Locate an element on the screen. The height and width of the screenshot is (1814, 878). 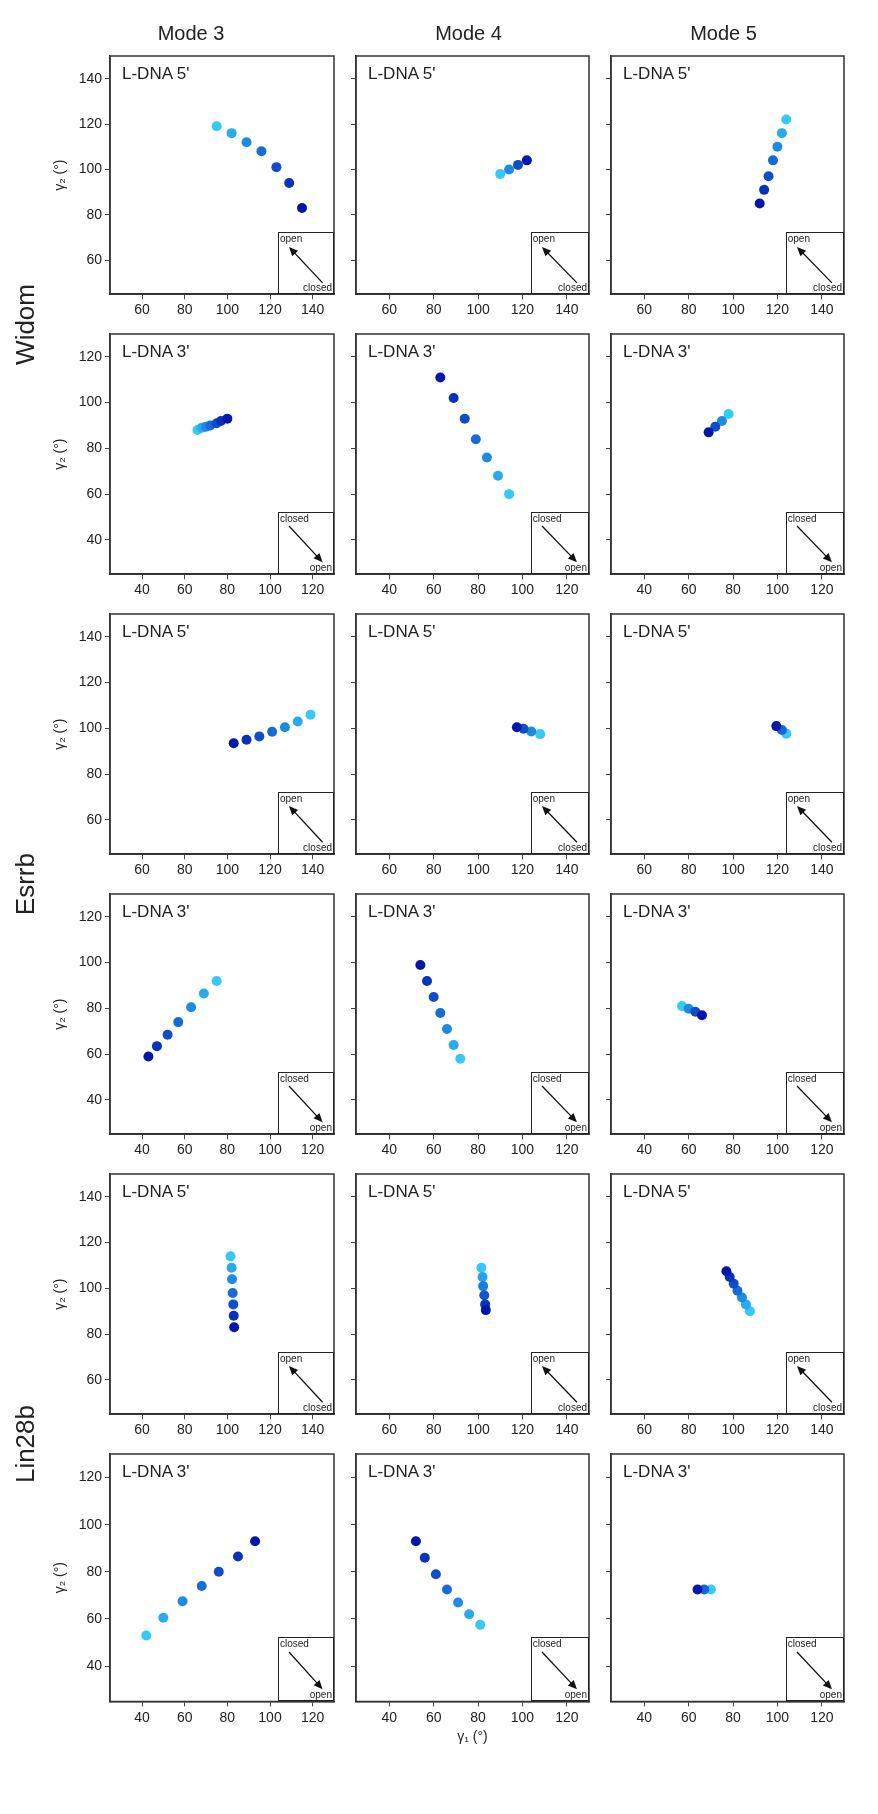
y-tick-label: 40 is located at coordinates (94, 1098).